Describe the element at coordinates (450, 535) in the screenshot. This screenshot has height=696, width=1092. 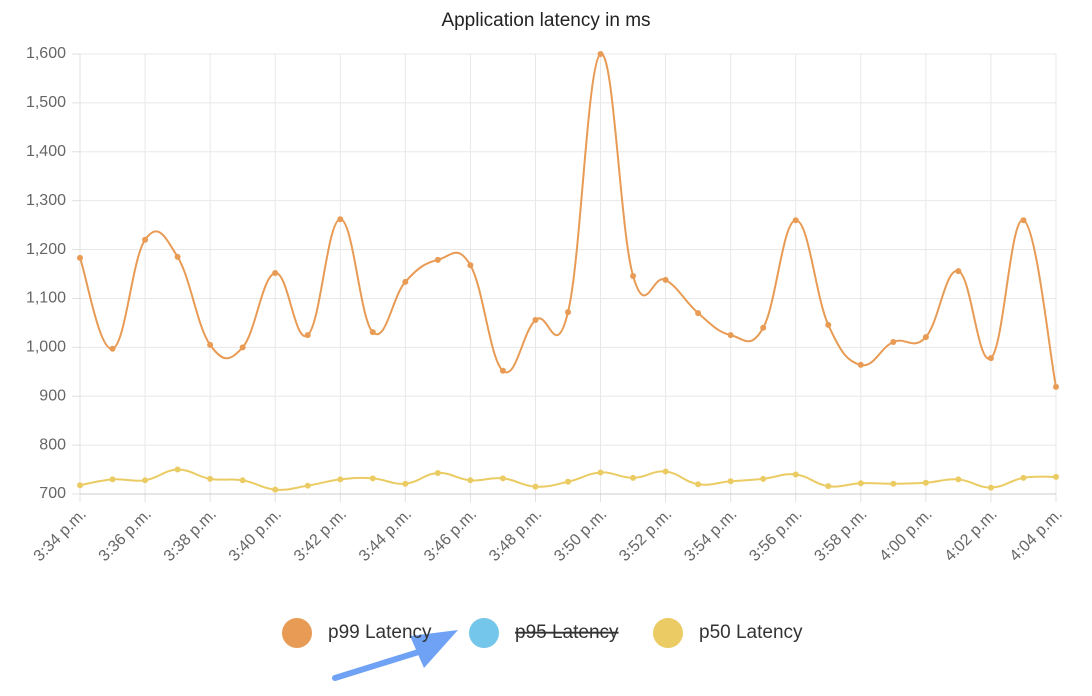
I see `x-tick-label: 3:46 p.m.` at that location.